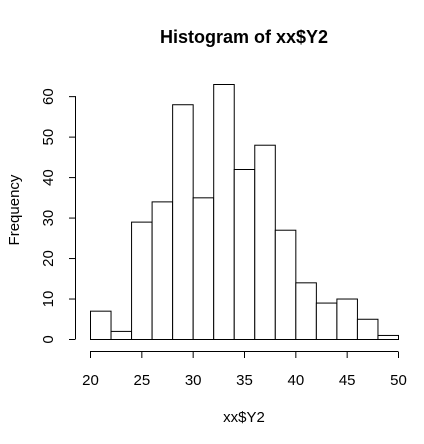  What do you see at coordinates (244, 380) in the screenshot?
I see `x-tick-label: 35` at bounding box center [244, 380].